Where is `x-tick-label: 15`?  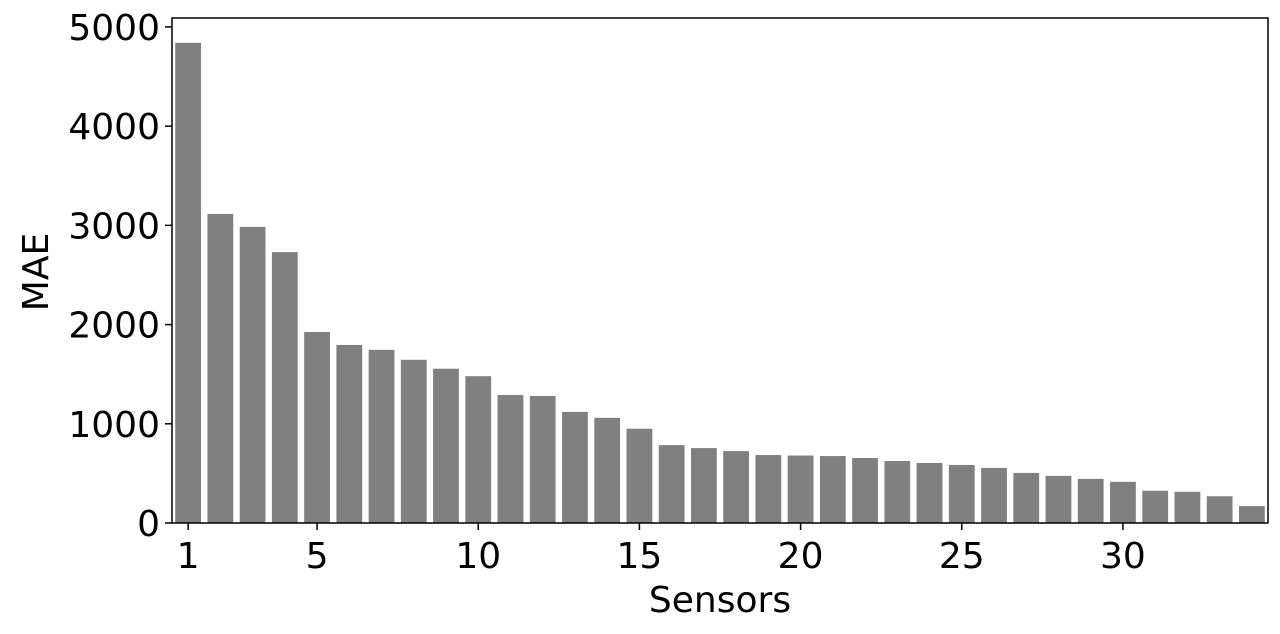 x-tick-label: 15 is located at coordinates (640, 556).